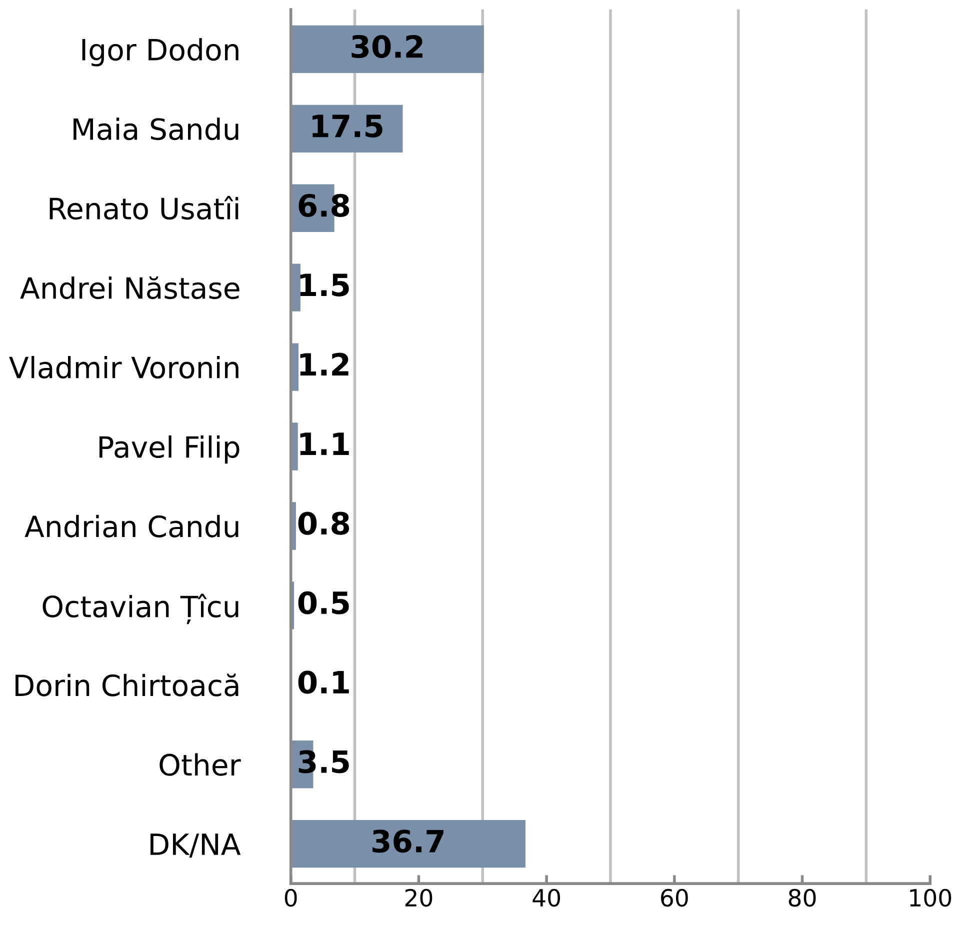 Image resolution: width=976 pixels, height=946 pixels. I want to click on y-tick-label: Andrei Năstase, so click(130, 288).